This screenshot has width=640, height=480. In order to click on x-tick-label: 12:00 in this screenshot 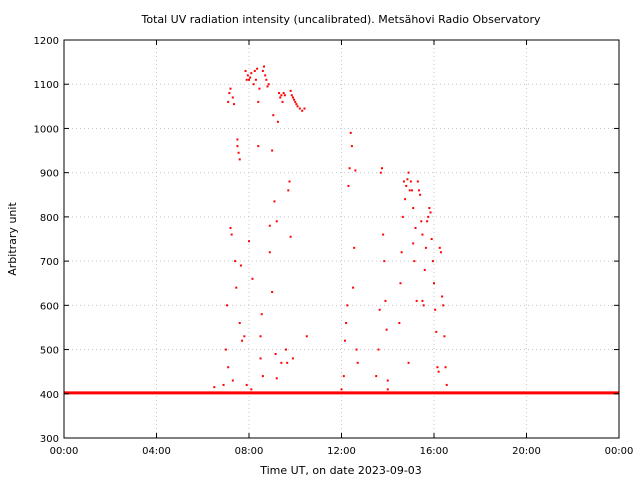, I will do `click(341, 451)`.